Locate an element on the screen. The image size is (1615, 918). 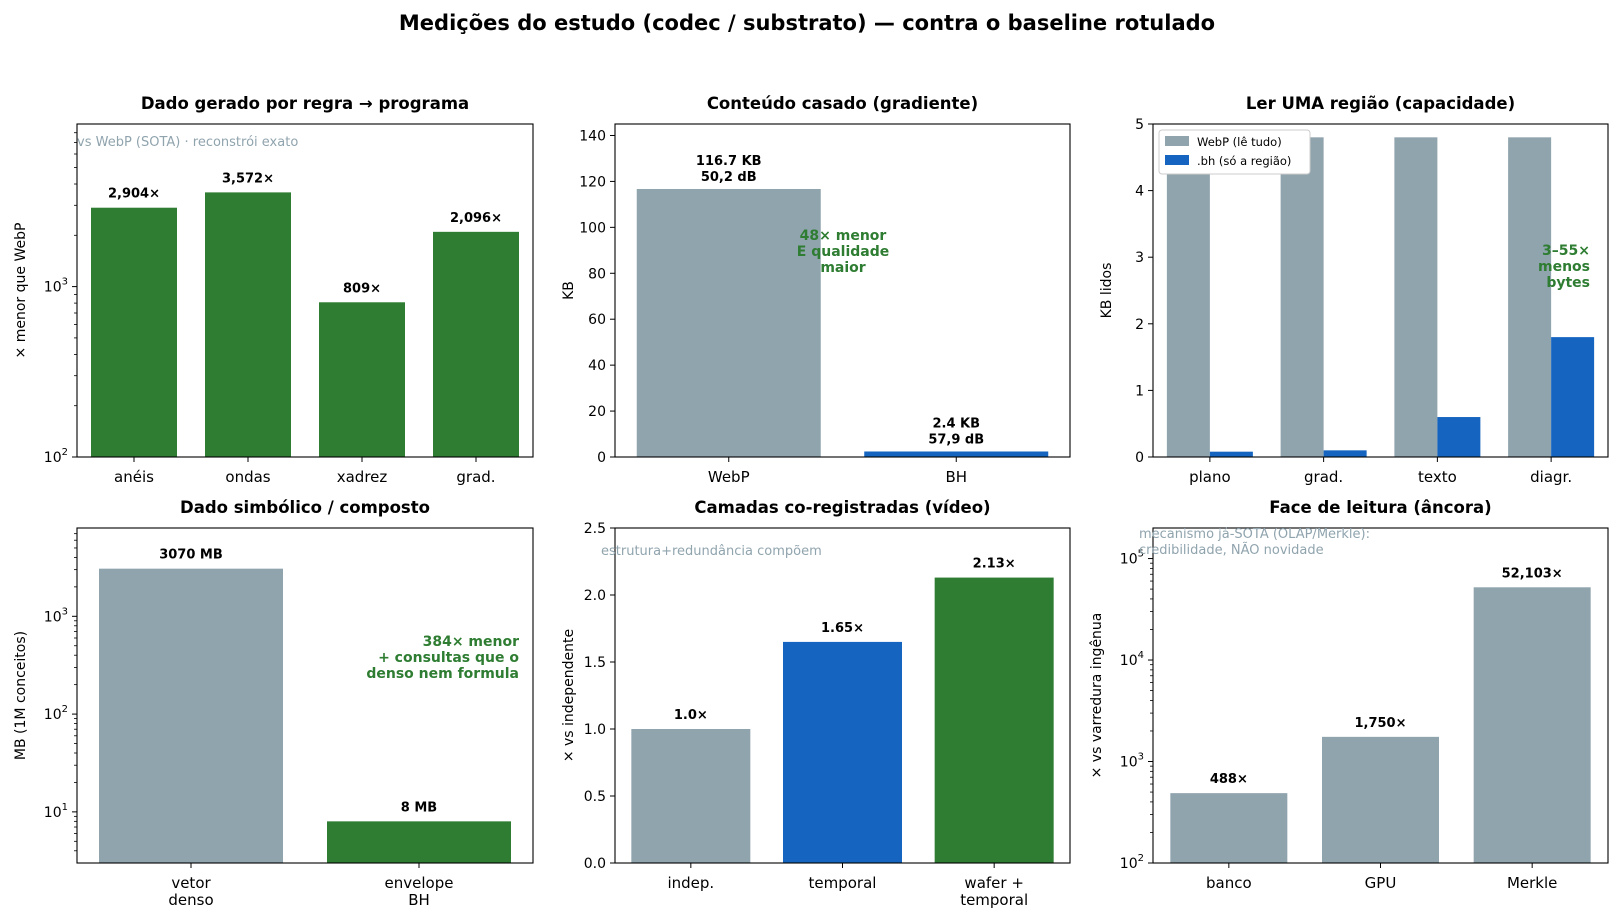
x-tick-label: banco is located at coordinates (1229, 883).